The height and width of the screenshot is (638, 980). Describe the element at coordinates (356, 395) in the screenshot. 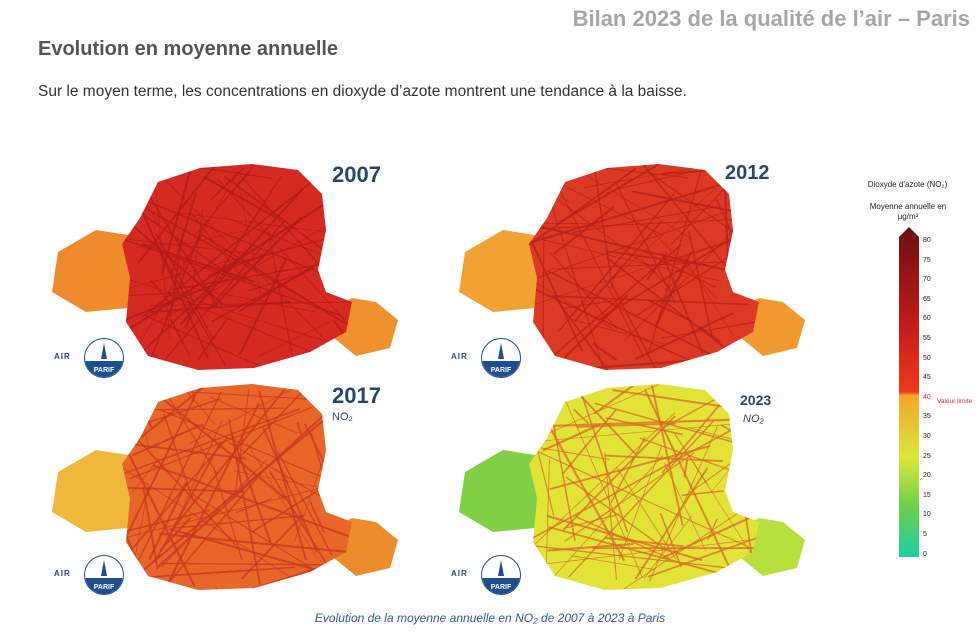

I see `year-label-2017: 2017` at that location.